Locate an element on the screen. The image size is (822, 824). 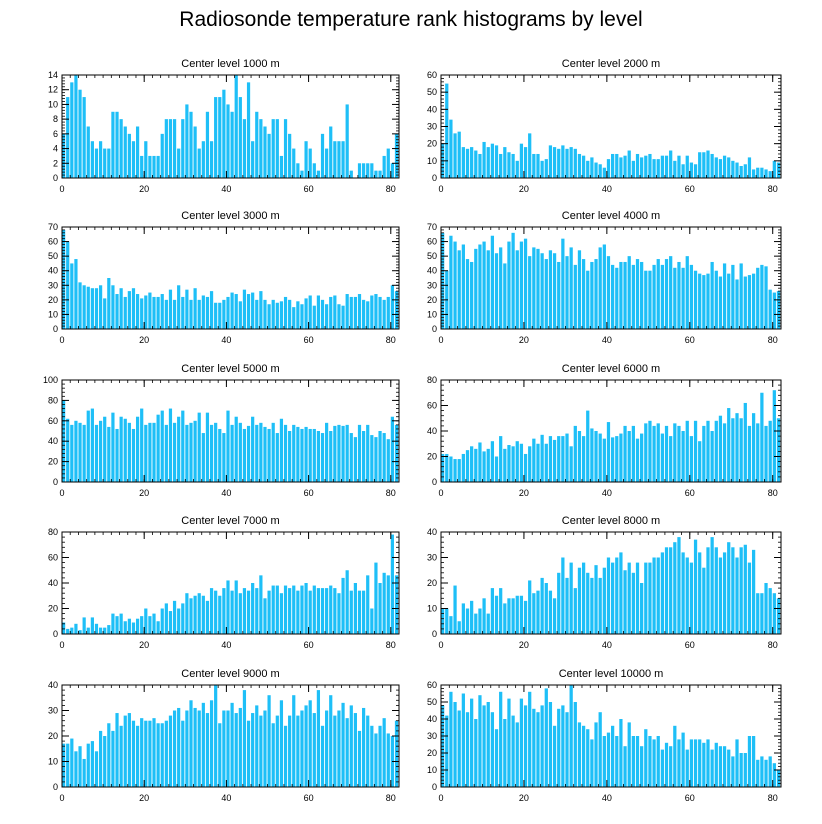
panel-title: Center level 3000 m is located at coordinates (230, 216).